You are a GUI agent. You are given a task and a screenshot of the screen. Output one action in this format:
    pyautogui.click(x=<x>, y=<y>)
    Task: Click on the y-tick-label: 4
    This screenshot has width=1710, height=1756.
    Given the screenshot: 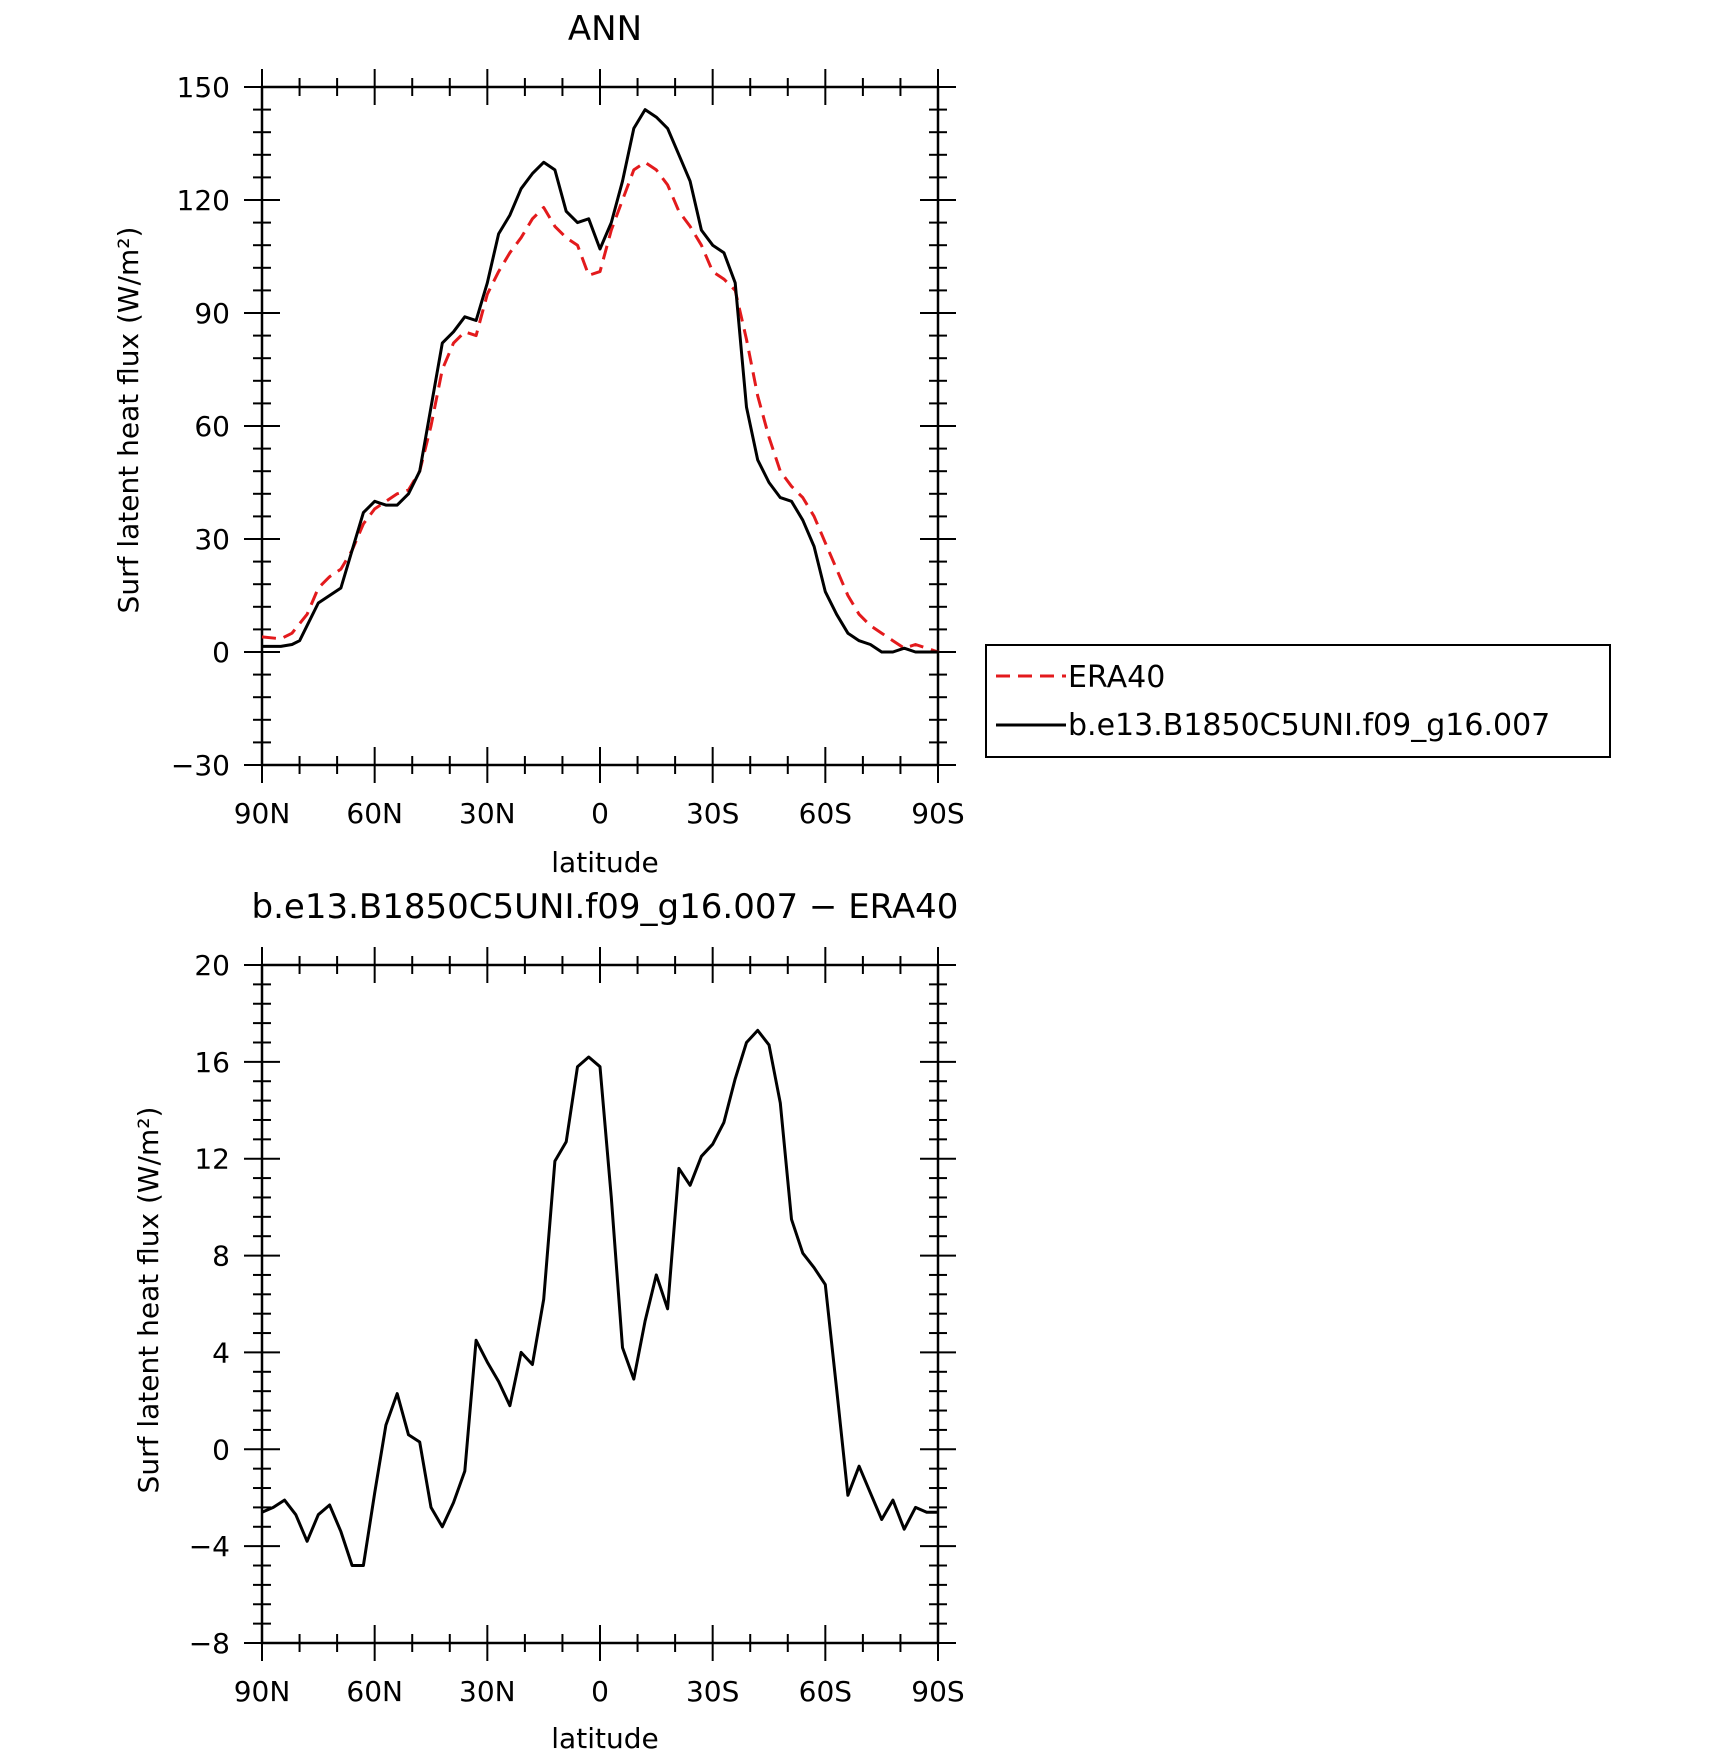 What is the action you would take?
    pyautogui.click(x=221, y=1352)
    